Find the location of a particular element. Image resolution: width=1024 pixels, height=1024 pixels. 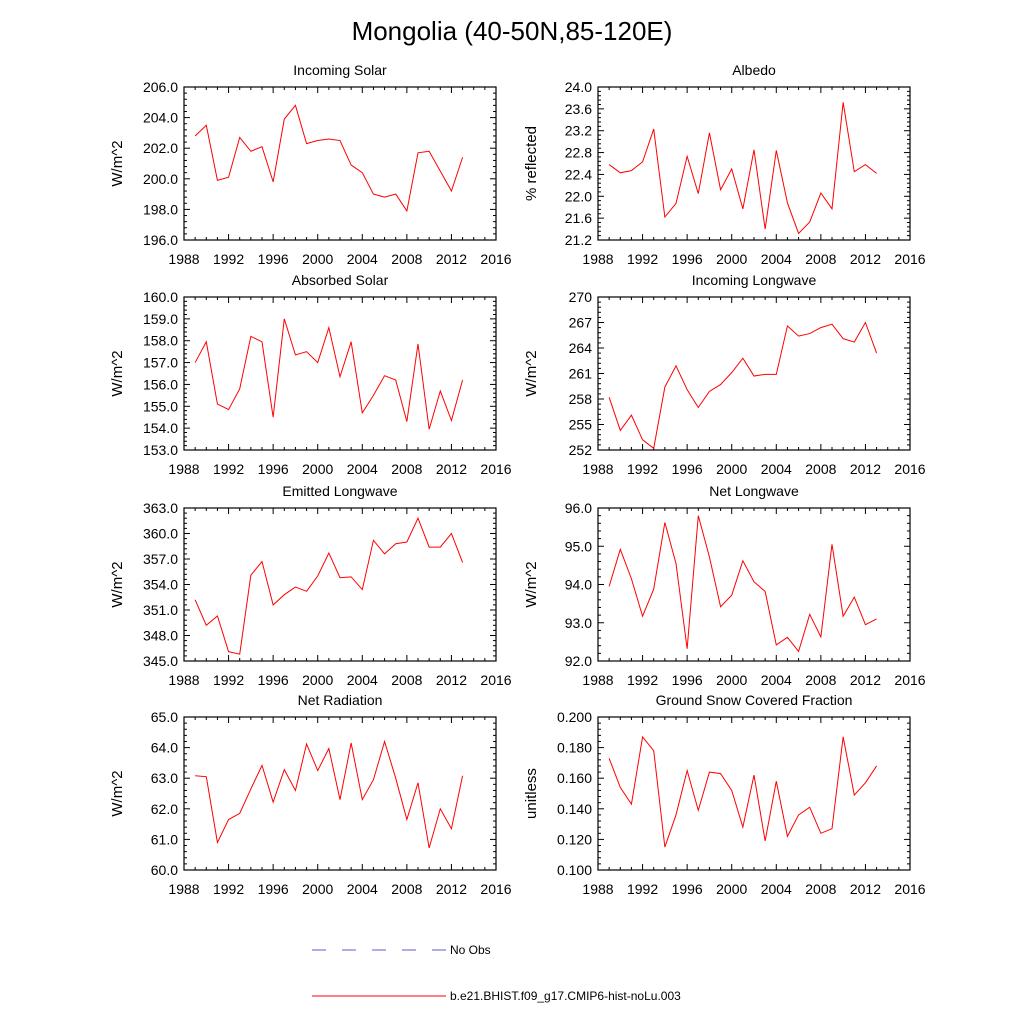

y-tick-label: 206.0 is located at coordinates (160, 87).